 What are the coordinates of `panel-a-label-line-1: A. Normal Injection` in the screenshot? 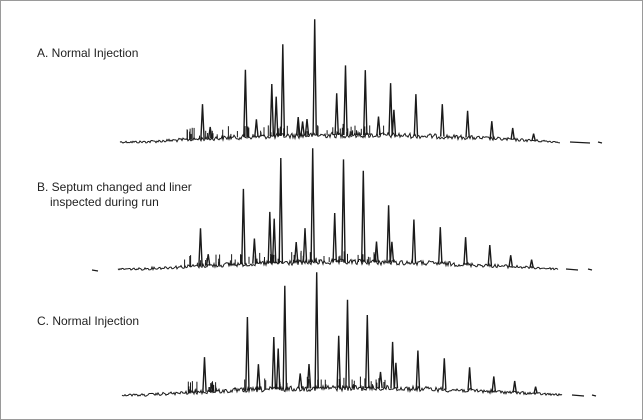 It's located at (88, 53).